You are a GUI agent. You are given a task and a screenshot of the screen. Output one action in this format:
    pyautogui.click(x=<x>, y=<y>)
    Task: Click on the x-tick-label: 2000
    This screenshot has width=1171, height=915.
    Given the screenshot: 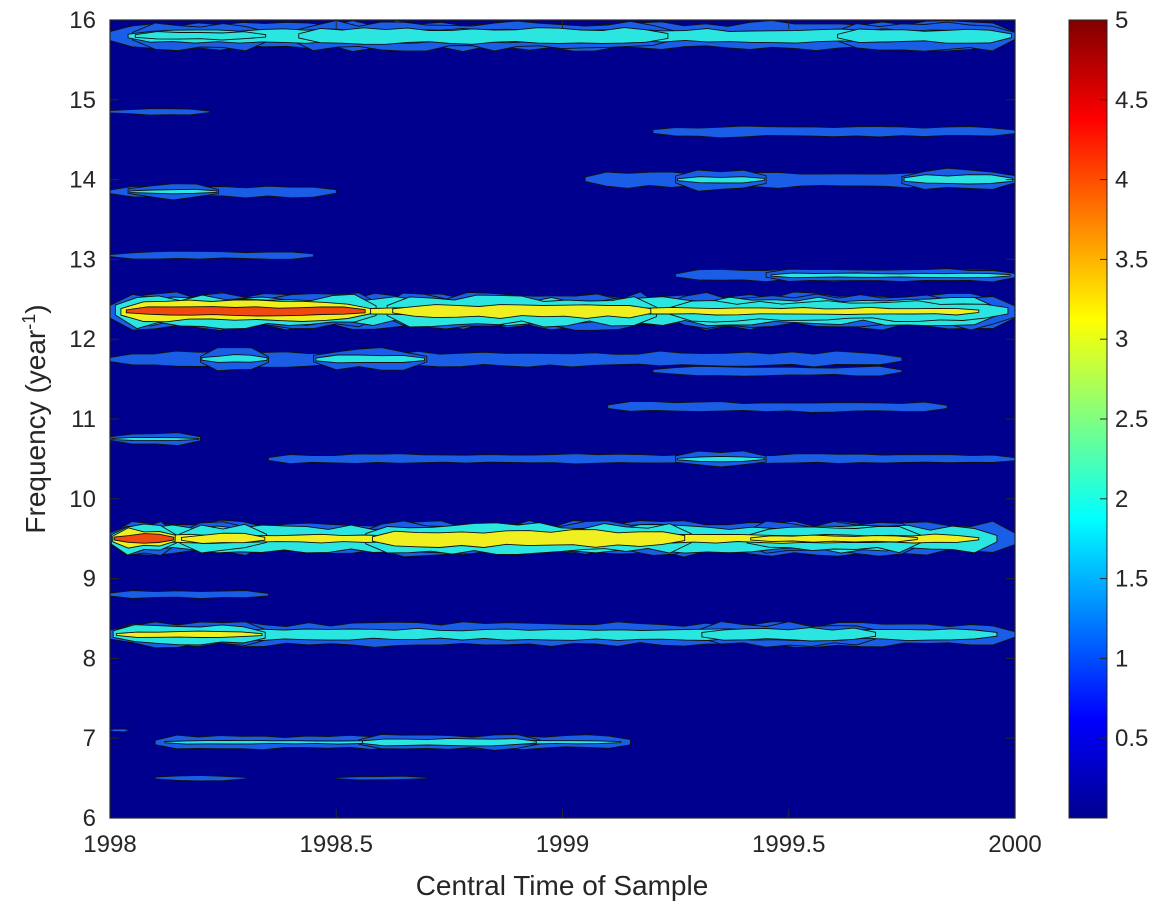 What is the action you would take?
    pyautogui.click(x=1014, y=844)
    